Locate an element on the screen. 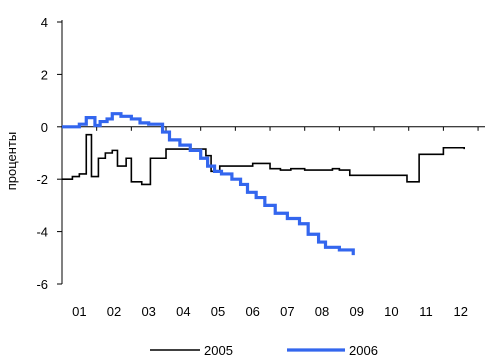 Image resolution: width=485 pixels, height=358 pixels. y-axis-title: проценты is located at coordinates (11, 161).